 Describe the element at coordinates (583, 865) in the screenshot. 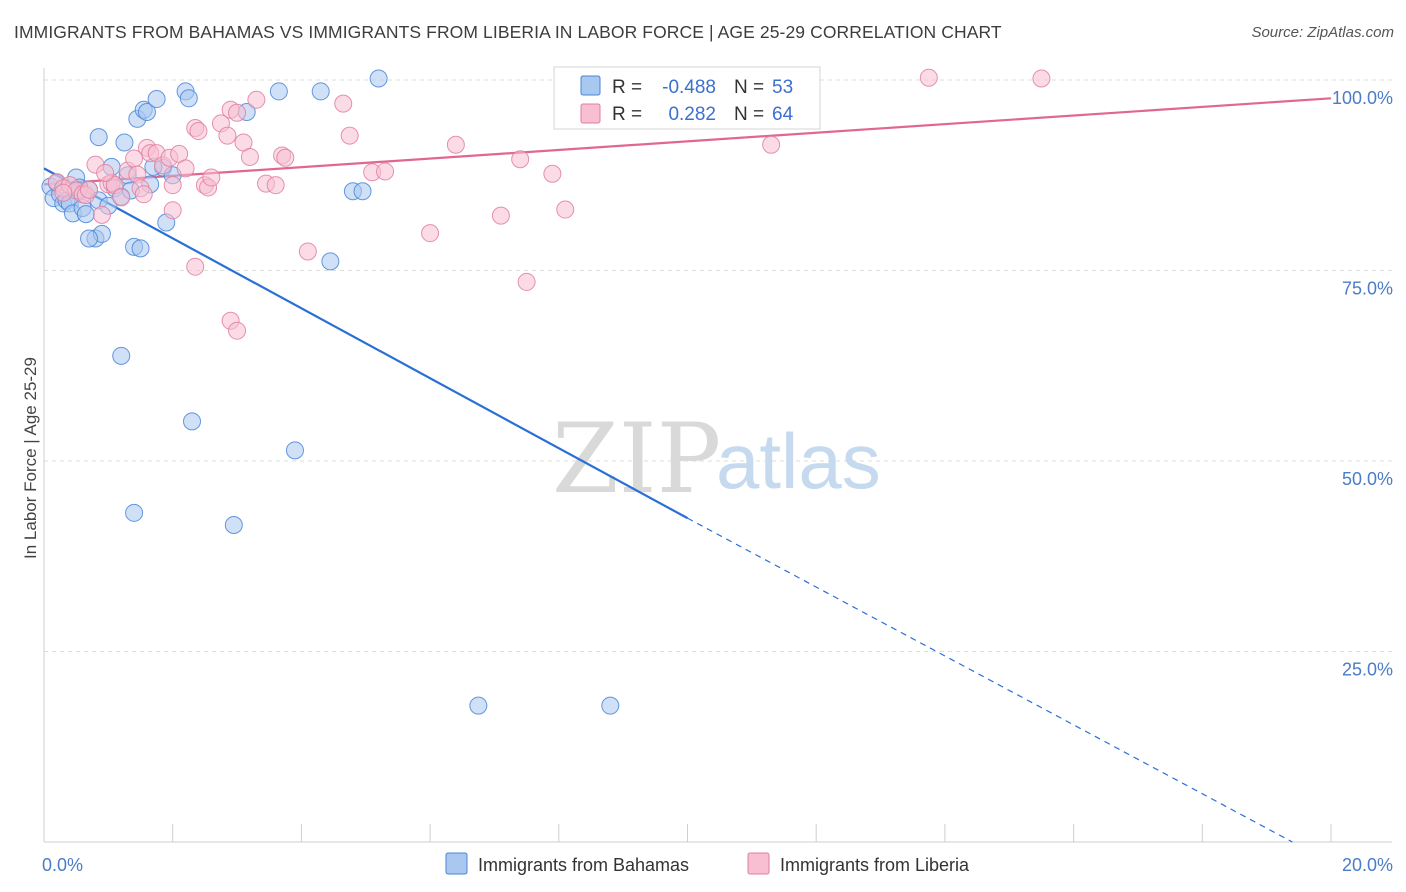

I see `bottom-legend-label-bahamas: Immigrants from Bahamas` at that location.